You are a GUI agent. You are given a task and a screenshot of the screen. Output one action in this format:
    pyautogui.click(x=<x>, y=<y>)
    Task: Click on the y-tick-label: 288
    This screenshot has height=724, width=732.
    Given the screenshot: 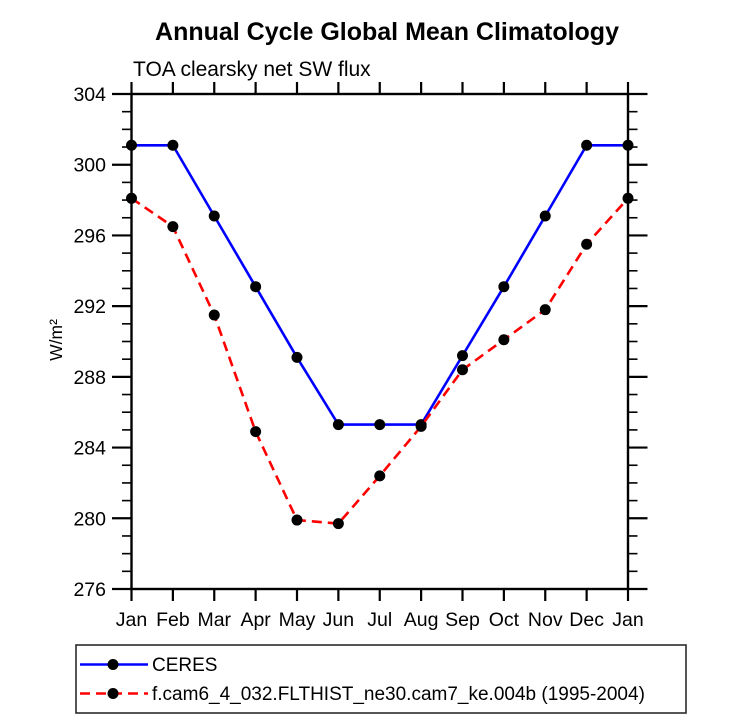 What is the action you would take?
    pyautogui.click(x=89, y=378)
    